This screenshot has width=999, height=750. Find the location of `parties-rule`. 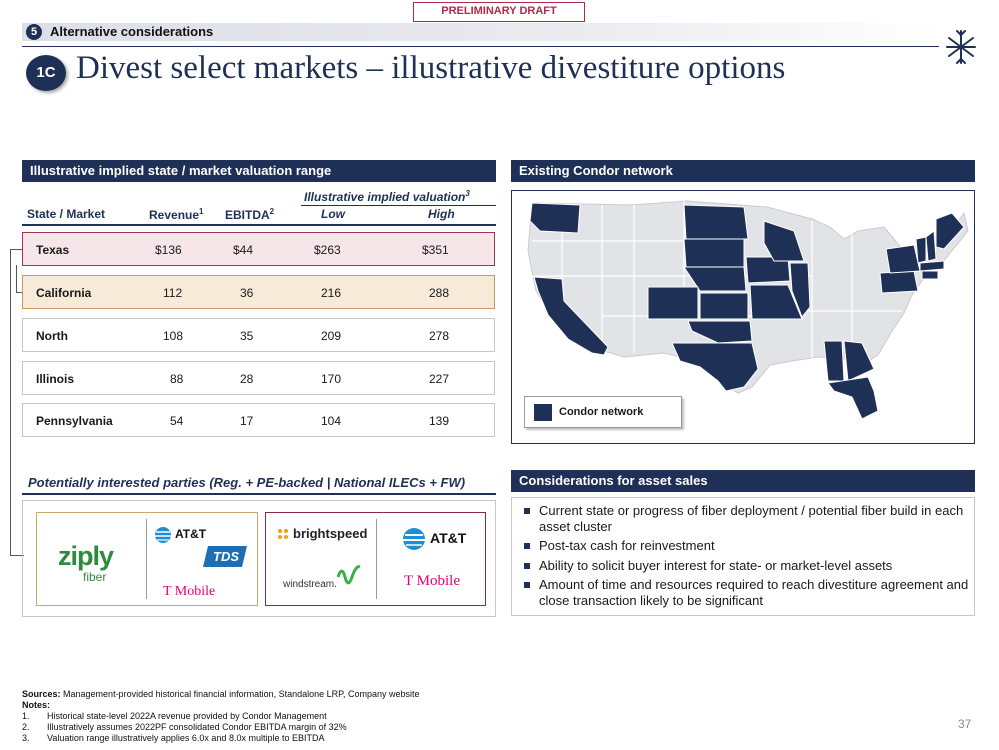

parties-rule is located at coordinates (259, 494).